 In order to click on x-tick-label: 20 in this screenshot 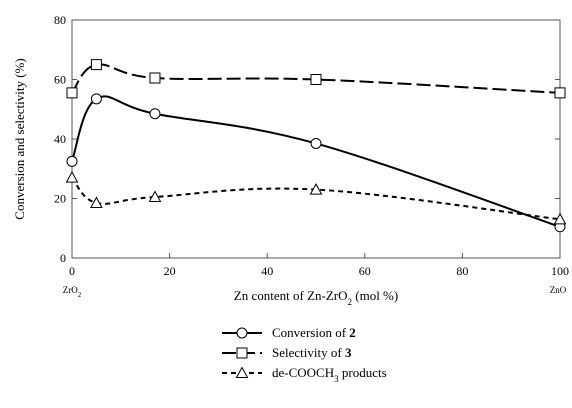, I will do `click(170, 271)`.